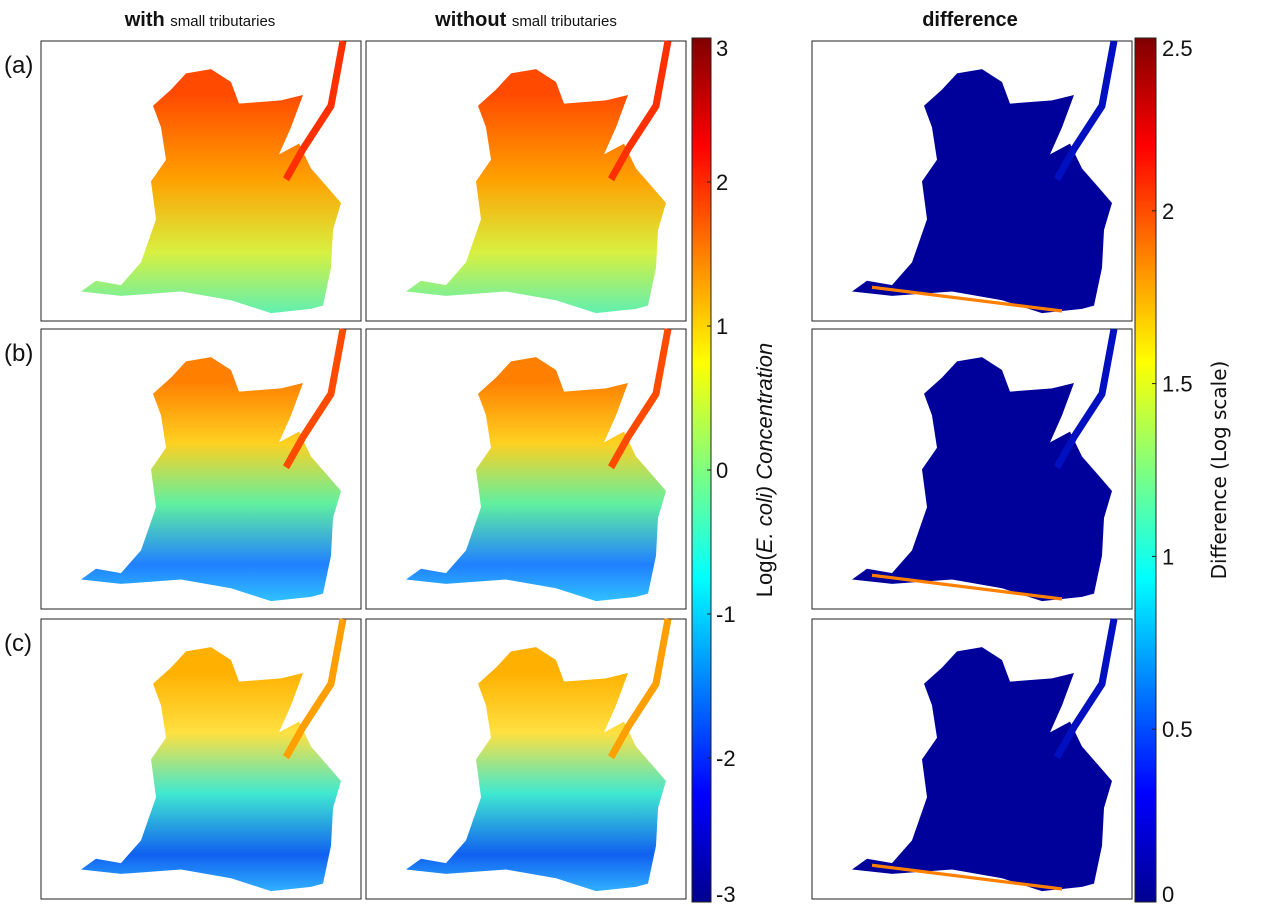 The height and width of the screenshot is (905, 1262). Describe the element at coordinates (1177, 729) in the screenshot. I see `colorbar-tick-label: 0.5` at that location.